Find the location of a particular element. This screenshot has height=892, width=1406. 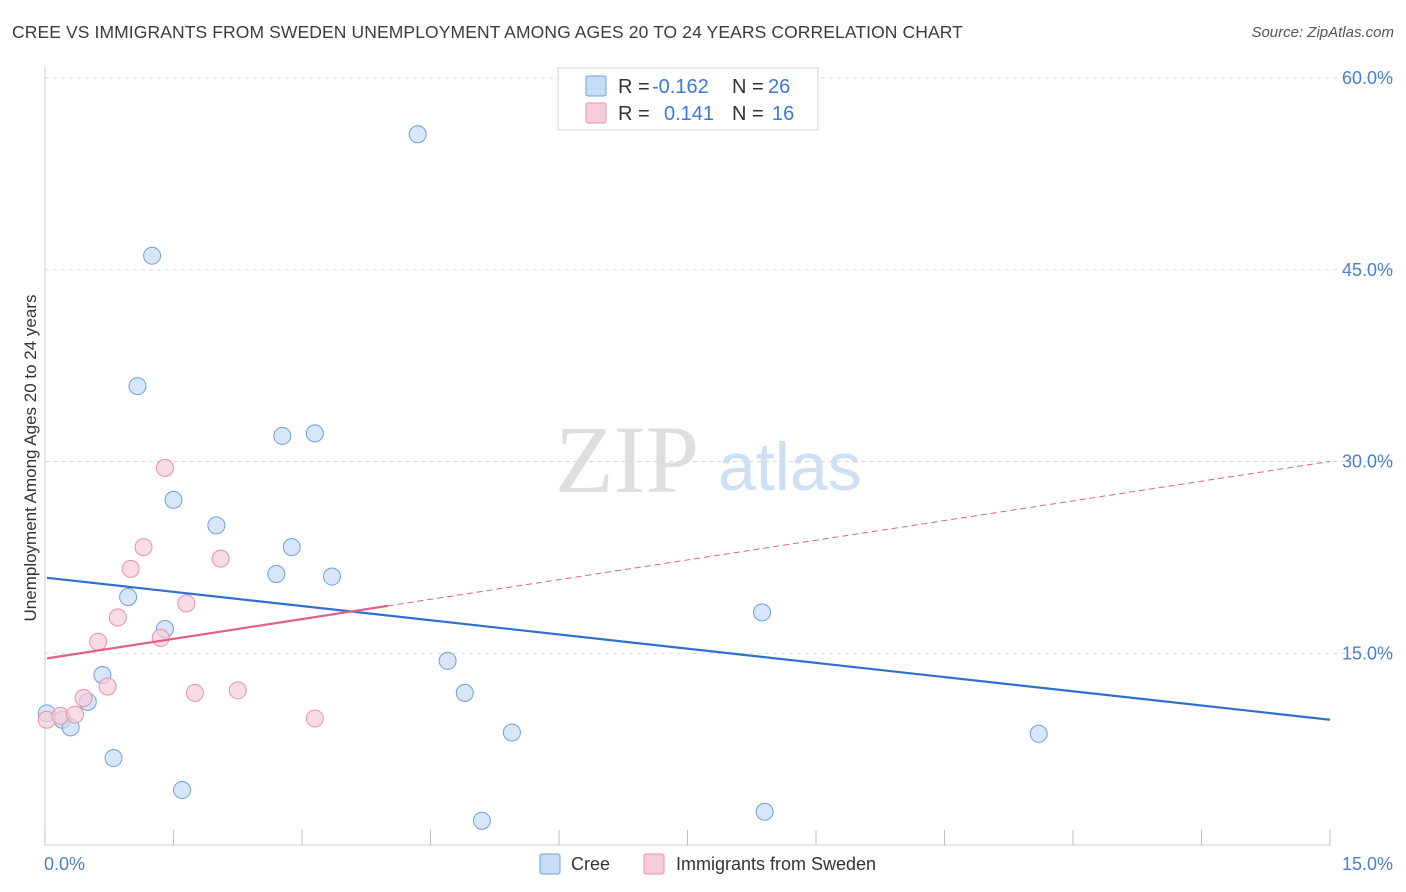

series-legend: Cree Immigrants from Sweden is located at coordinates (707, 864).